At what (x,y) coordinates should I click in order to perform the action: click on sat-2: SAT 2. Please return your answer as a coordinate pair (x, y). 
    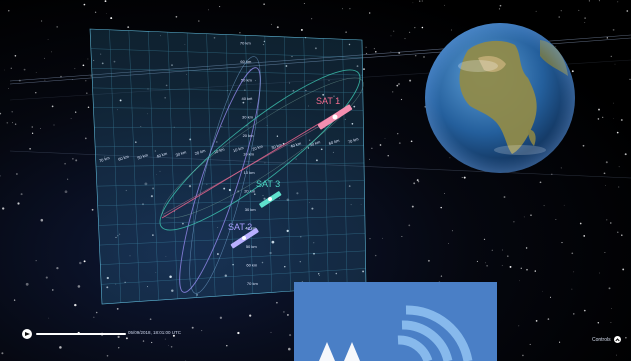
    Looking at the image, I should click on (243, 235).